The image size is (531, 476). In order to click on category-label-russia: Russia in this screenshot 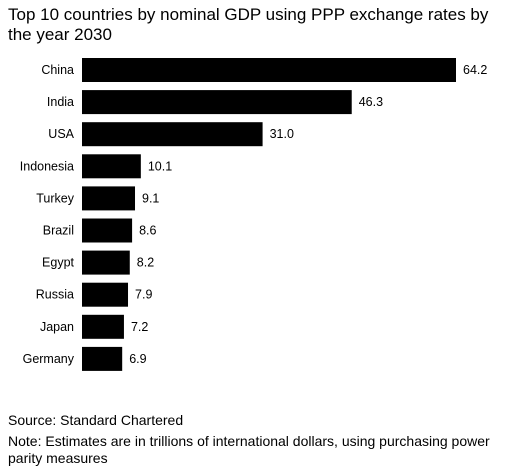, I will do `click(55, 295)`.